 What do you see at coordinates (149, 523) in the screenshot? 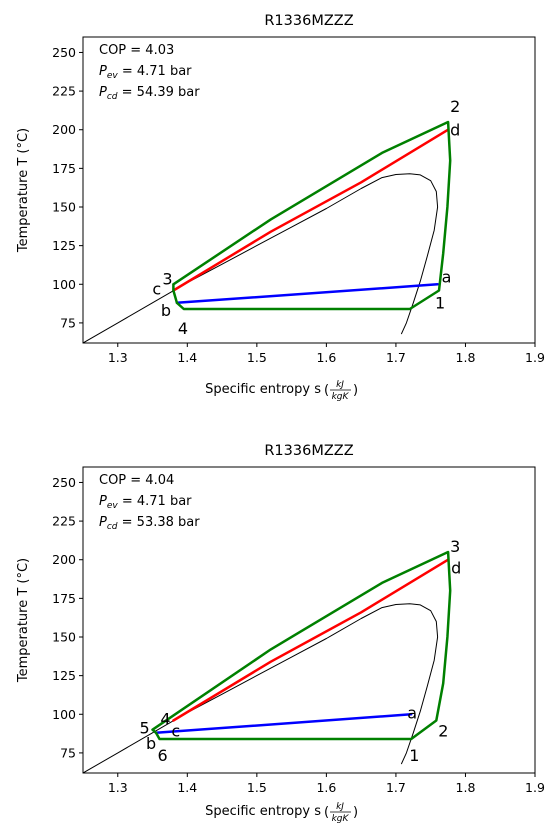
I see `condenser-pressure-text: Pcd = 53.38 bar` at bounding box center [149, 523].